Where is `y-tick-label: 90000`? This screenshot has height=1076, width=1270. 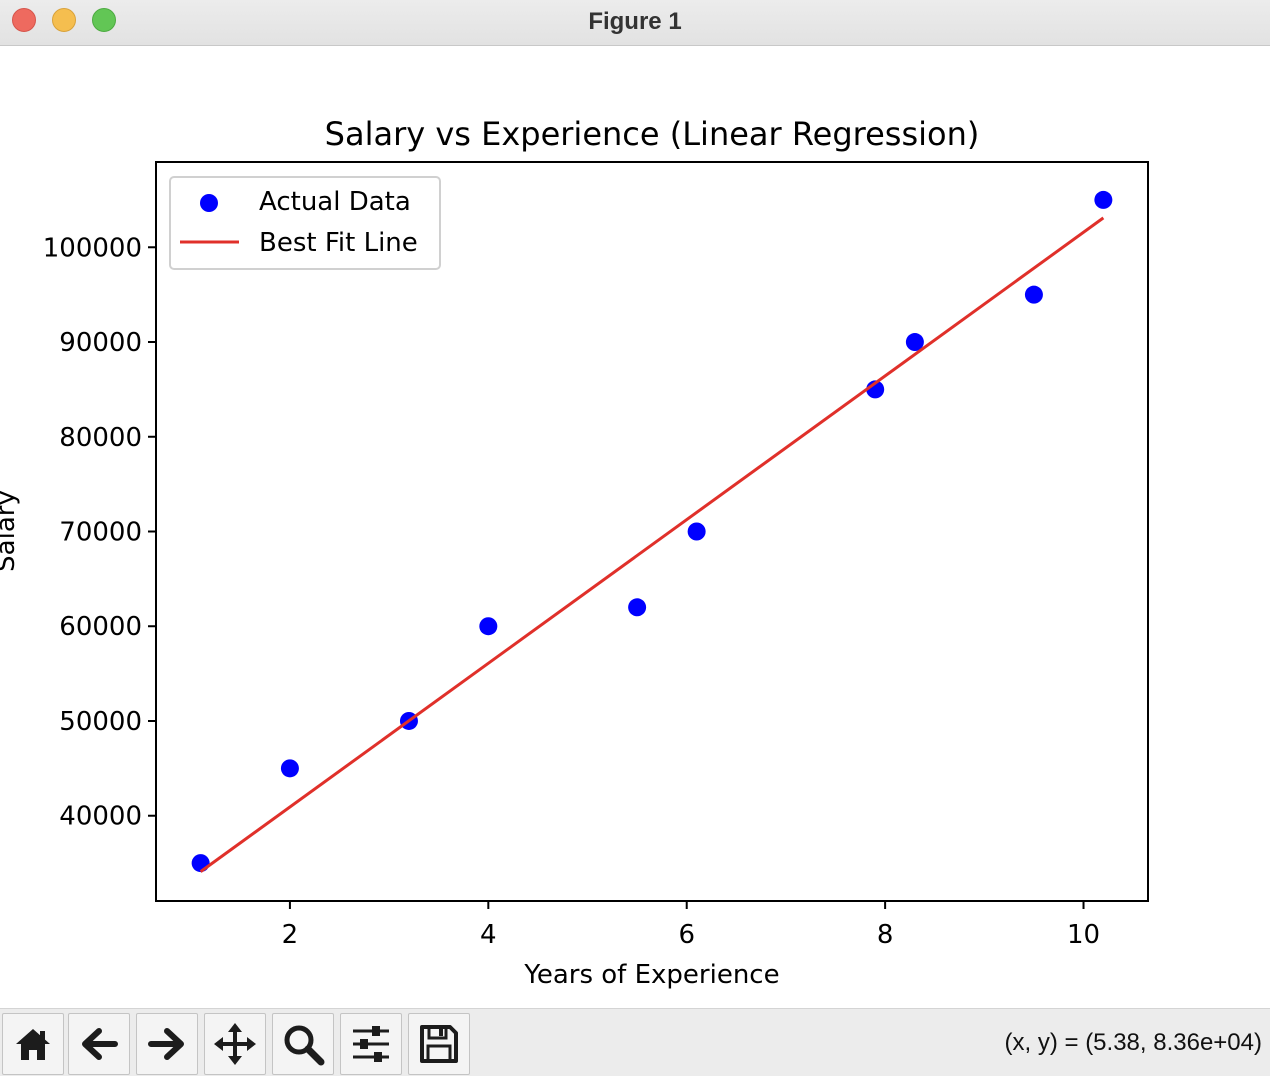 y-tick-label: 90000 is located at coordinates (100, 343).